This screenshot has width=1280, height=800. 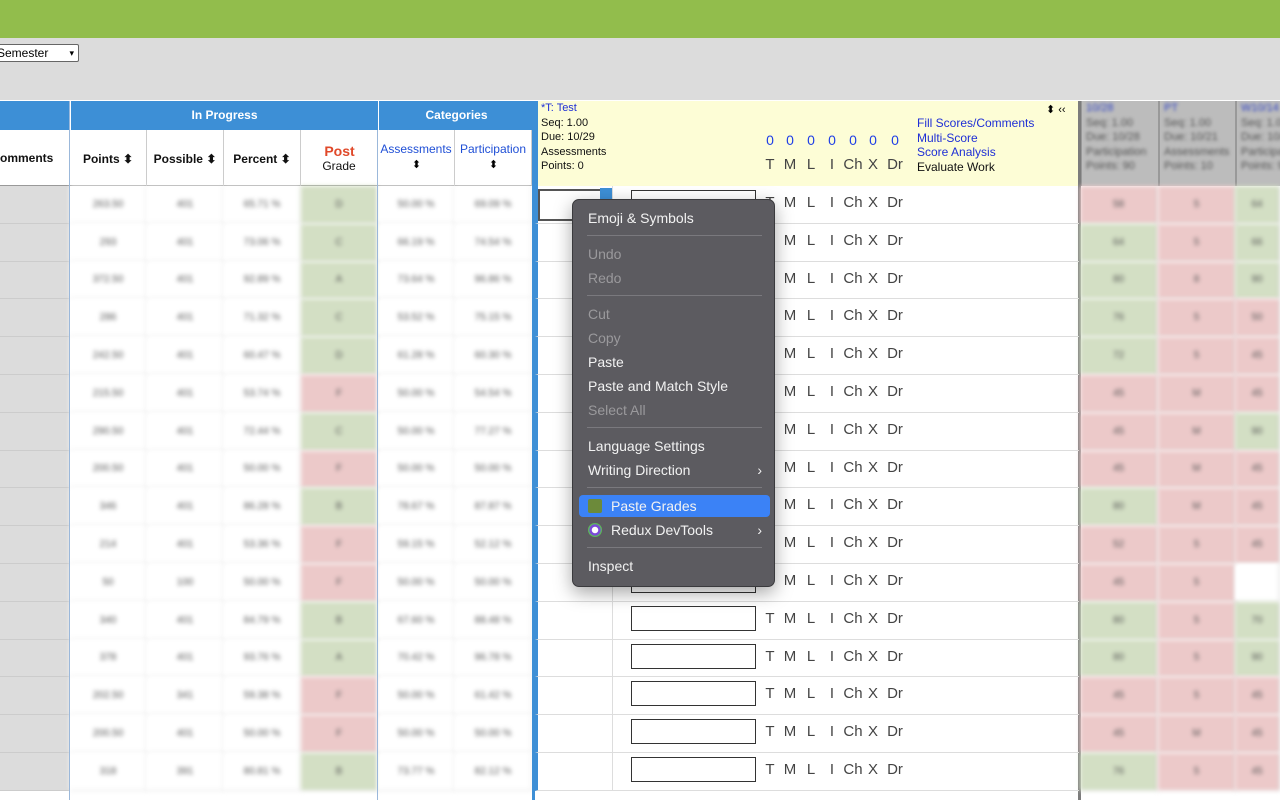 I want to click on link: Score Analysis, so click(x=956, y=152).